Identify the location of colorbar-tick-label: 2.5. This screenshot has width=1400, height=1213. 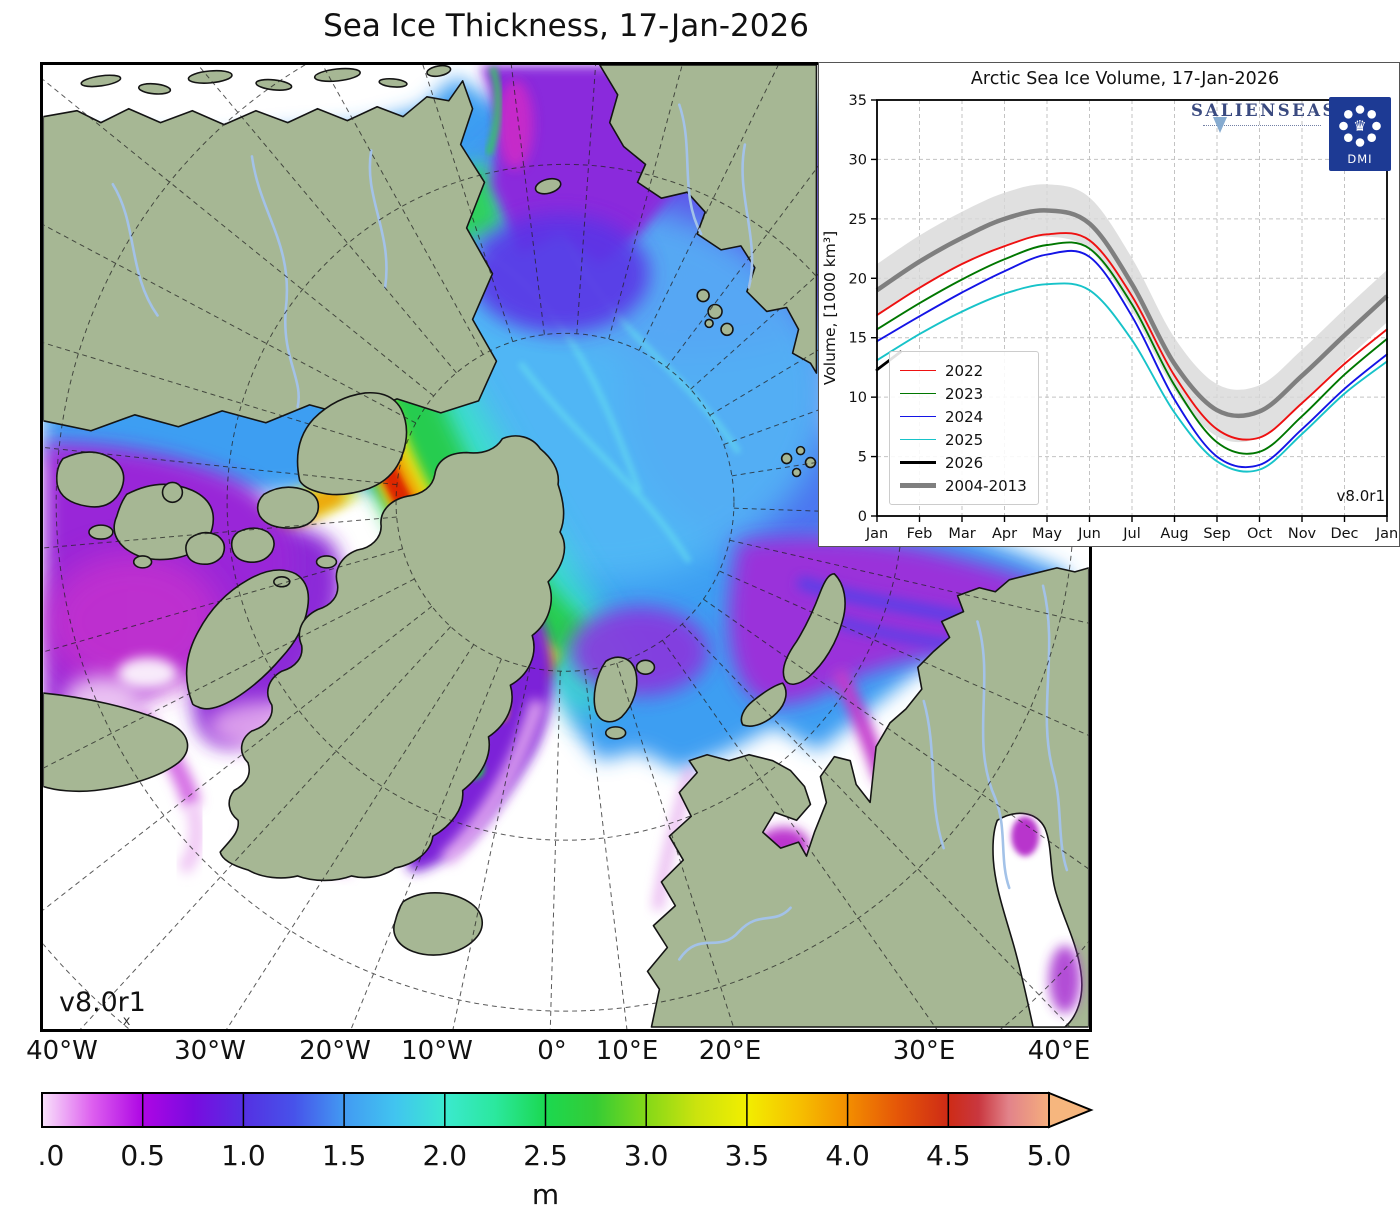
(545, 1155).